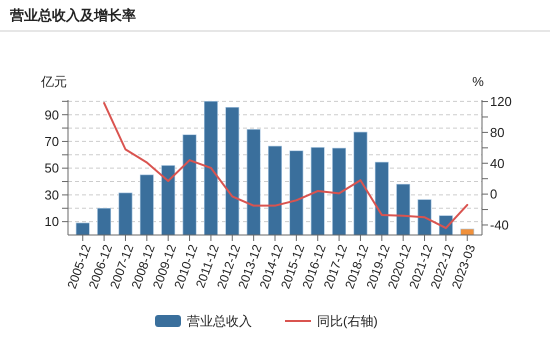  Describe the element at coordinates (72, 15) in the screenshot. I see `chart-title: 营业总收入及增长率` at that location.